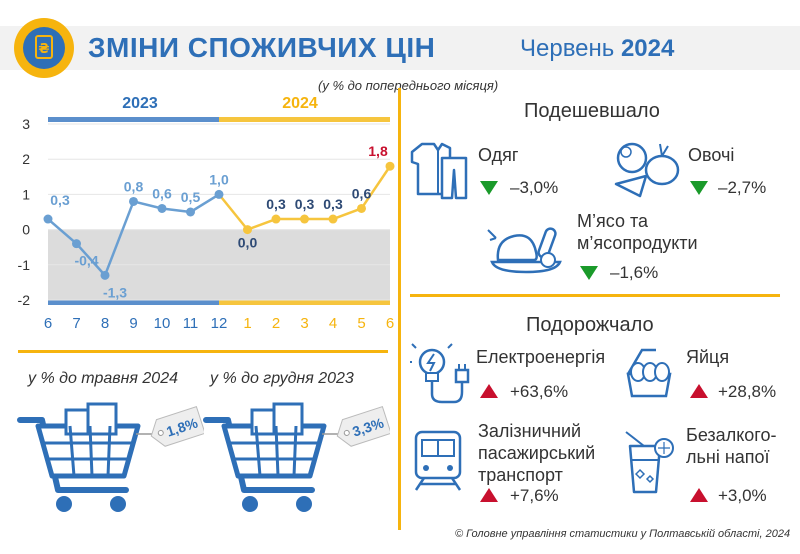 This screenshot has width=800, height=554. What do you see at coordinates (438, 460) in the screenshot?
I see `train-icon` at bounding box center [438, 460].